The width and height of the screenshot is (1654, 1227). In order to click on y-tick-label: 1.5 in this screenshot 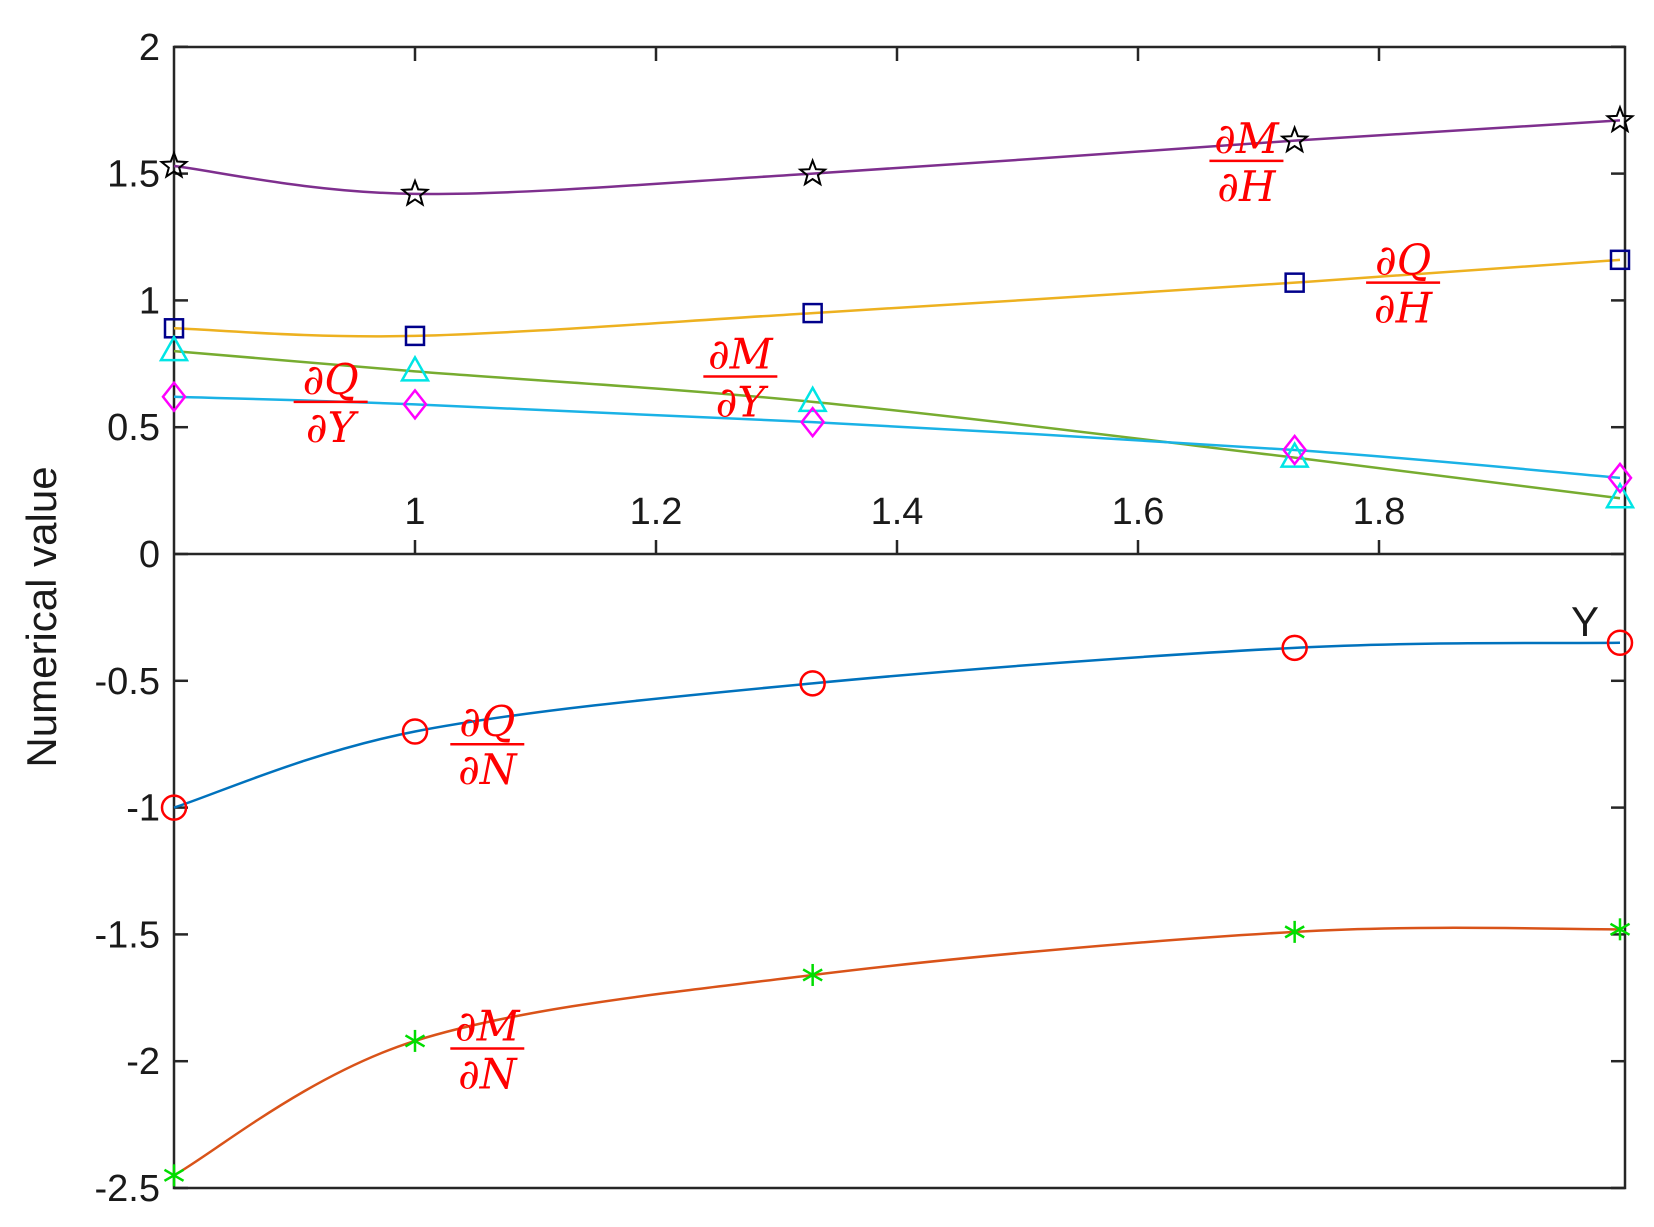, I will do `click(133, 175)`.